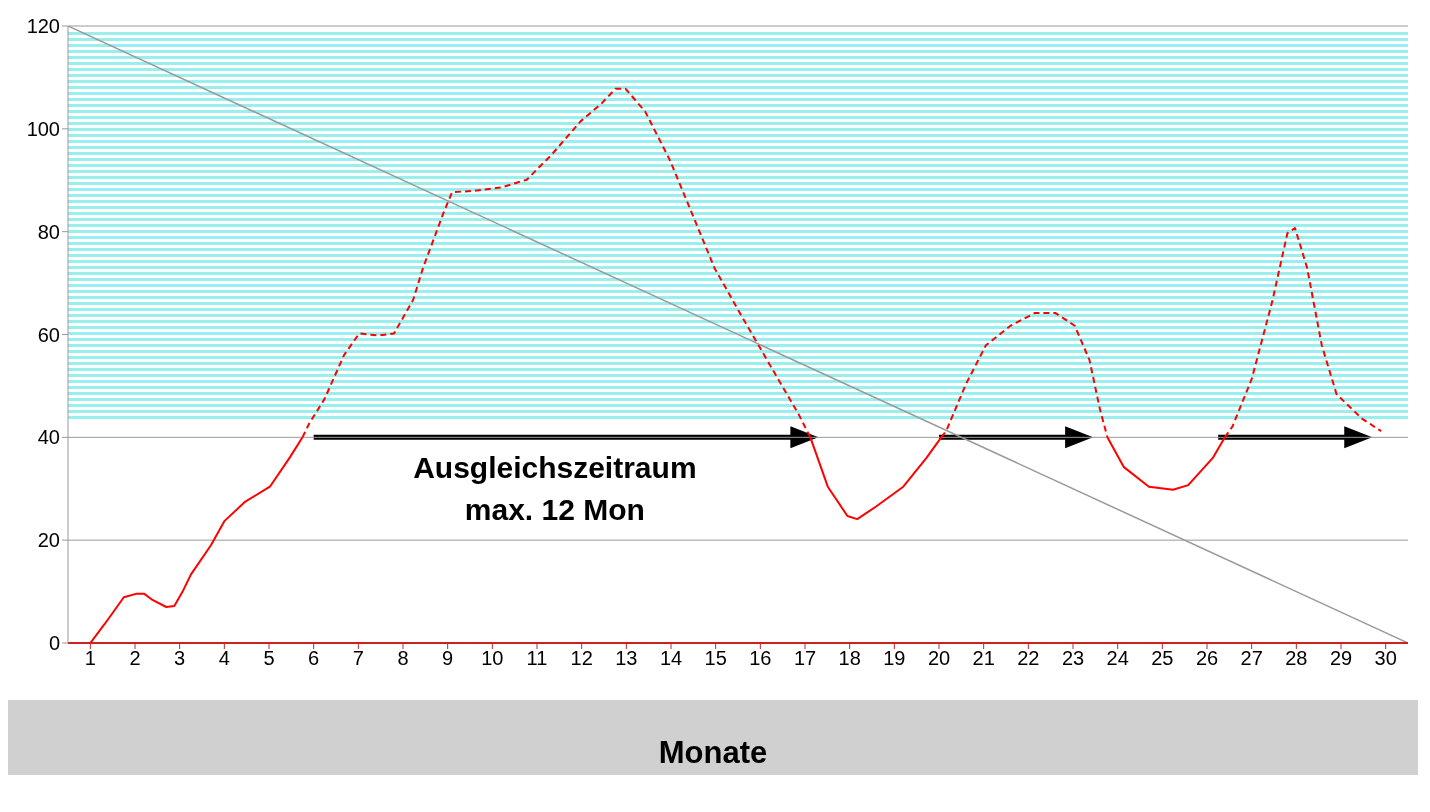 The width and height of the screenshot is (1430, 812). Describe the element at coordinates (1117, 658) in the screenshot. I see `x-tick-label: 24` at that location.